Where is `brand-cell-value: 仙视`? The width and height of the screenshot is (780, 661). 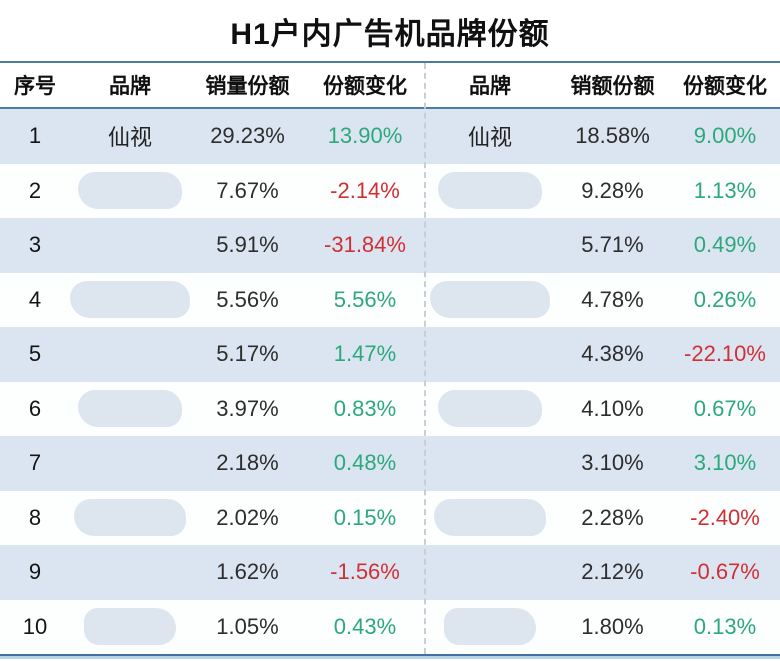
brand-cell-value: 仙视 is located at coordinates (490, 136).